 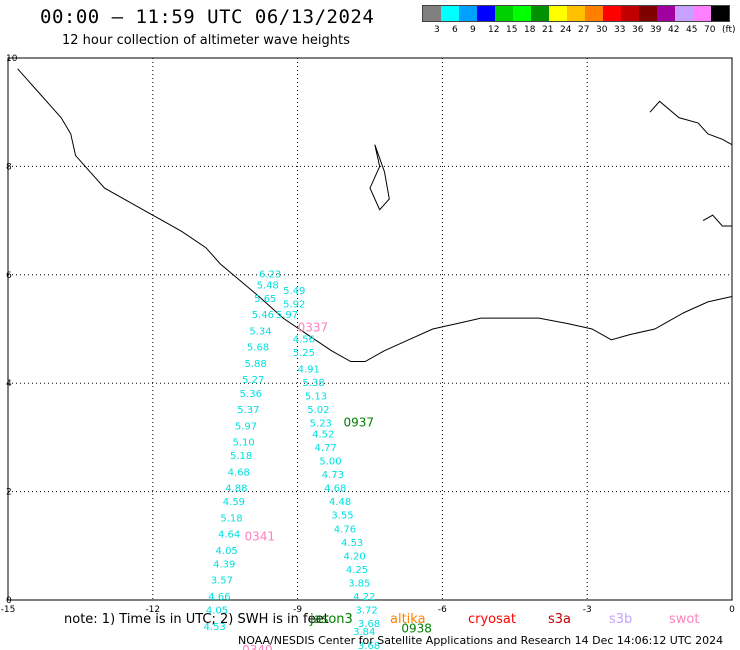 What do you see at coordinates (359, 583) in the screenshot?
I see `wave-height-label: 3.85` at bounding box center [359, 583].